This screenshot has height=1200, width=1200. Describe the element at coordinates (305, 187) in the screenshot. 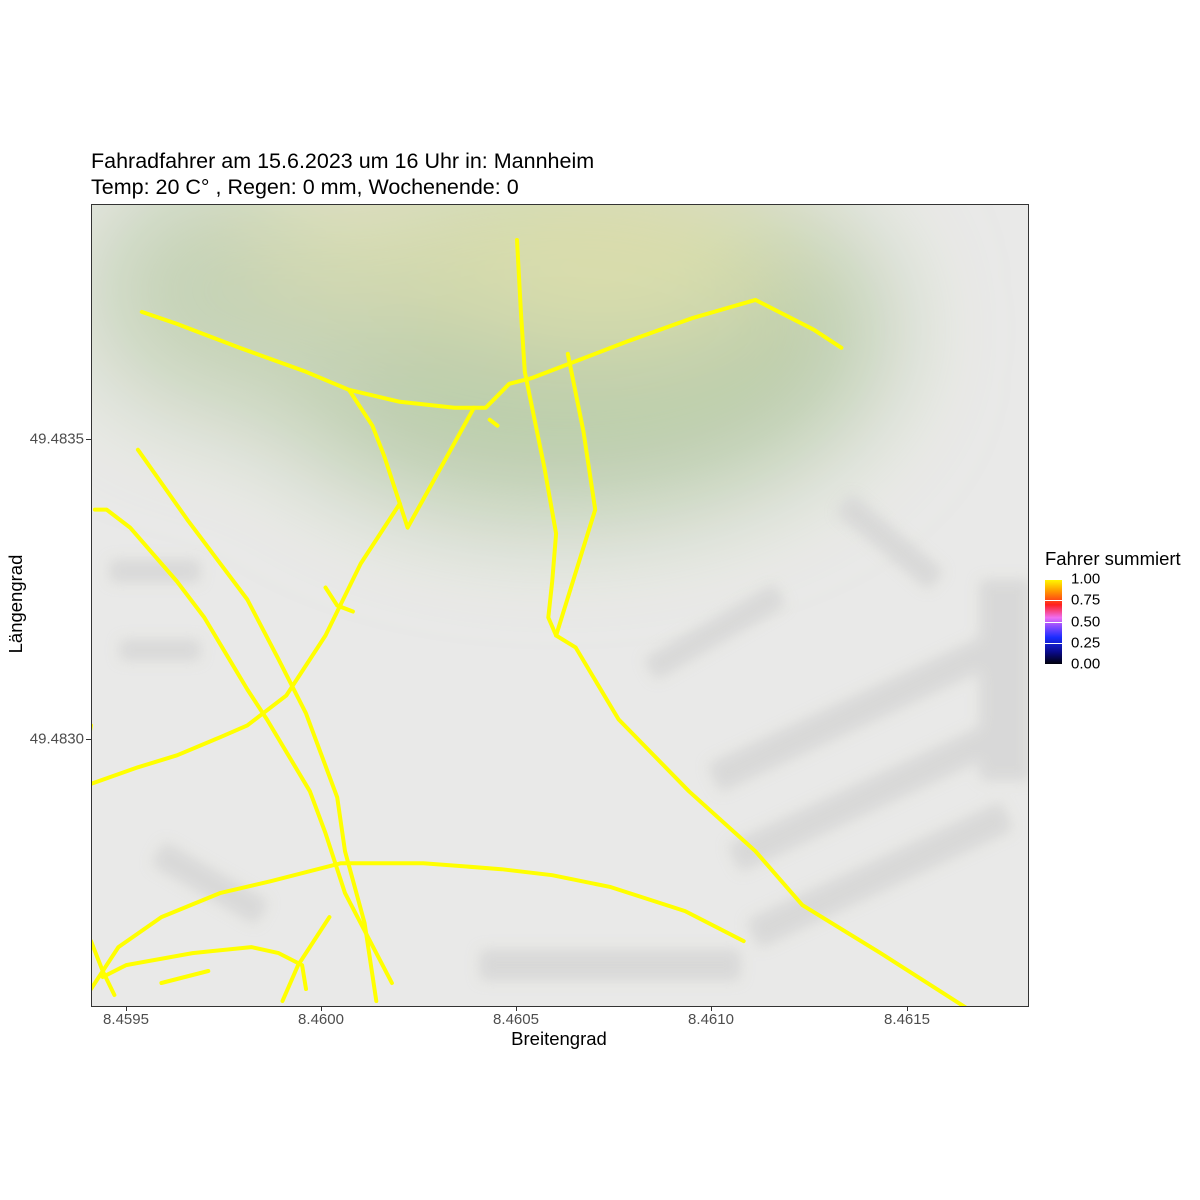

I see `chart-subtitle: Temp: 20 C° , Regen: 0 mm, Wochenende: 0` at that location.